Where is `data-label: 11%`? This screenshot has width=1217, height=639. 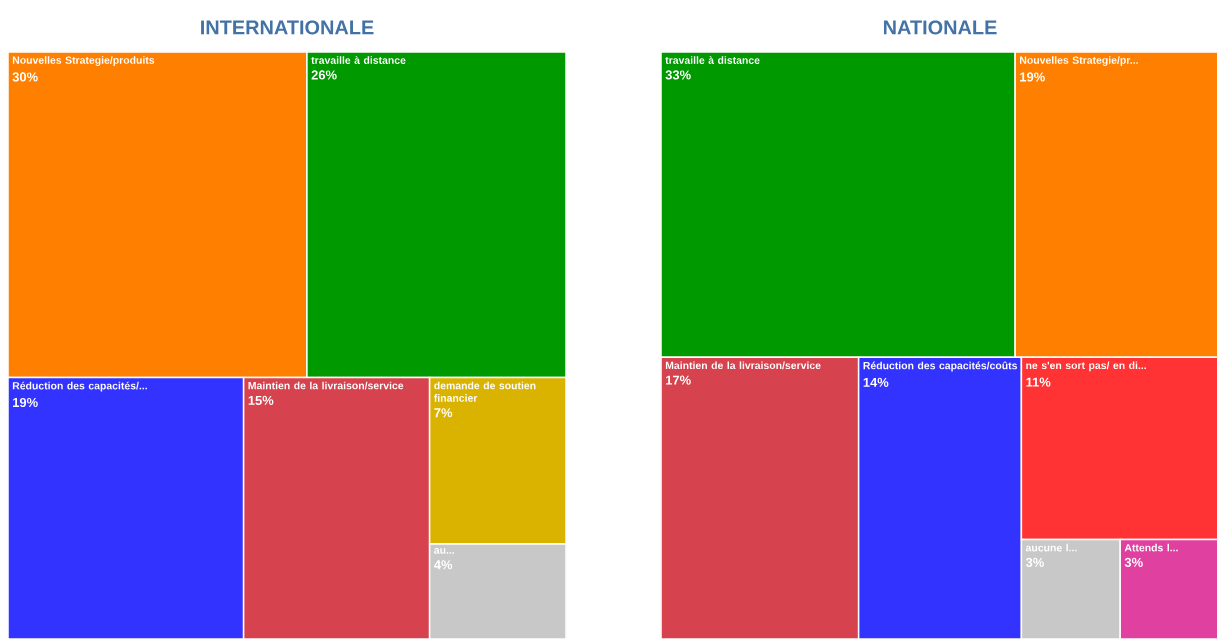 data-label: 11% is located at coordinates (1038, 382).